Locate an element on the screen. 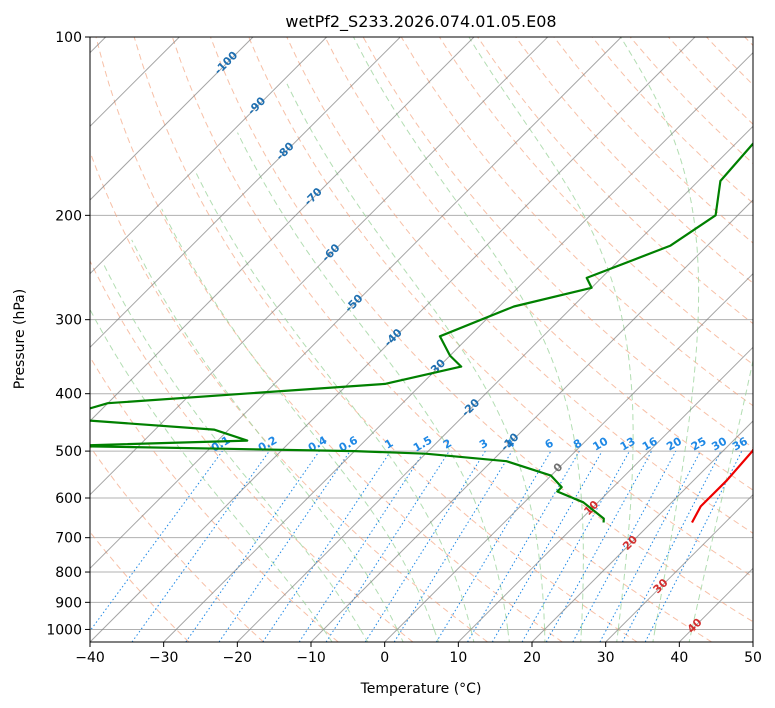 The height and width of the screenshot is (708, 775). y-tick-label: 1000 is located at coordinates (64, 630).